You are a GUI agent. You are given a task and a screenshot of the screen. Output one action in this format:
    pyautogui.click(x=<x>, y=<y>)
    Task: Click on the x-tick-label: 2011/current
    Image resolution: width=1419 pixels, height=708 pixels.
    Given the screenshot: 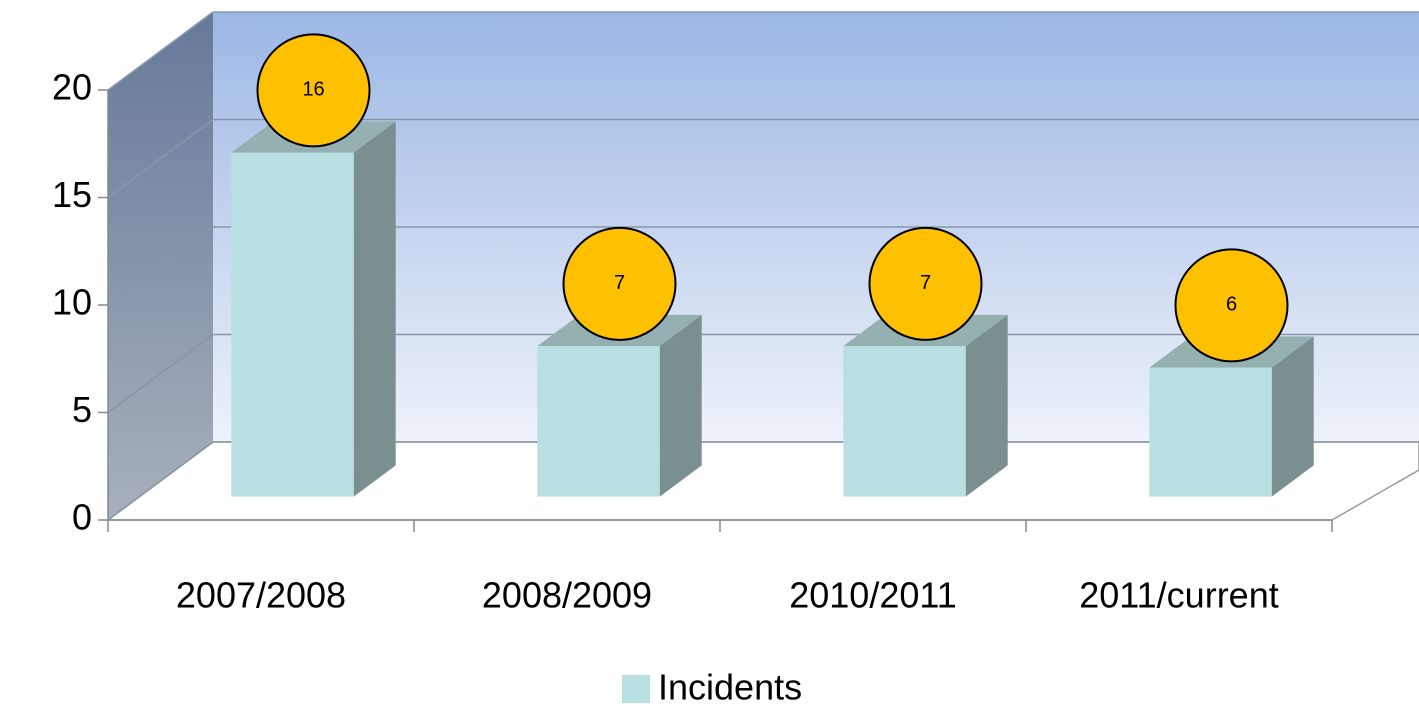 What is the action you would take?
    pyautogui.click(x=1178, y=595)
    